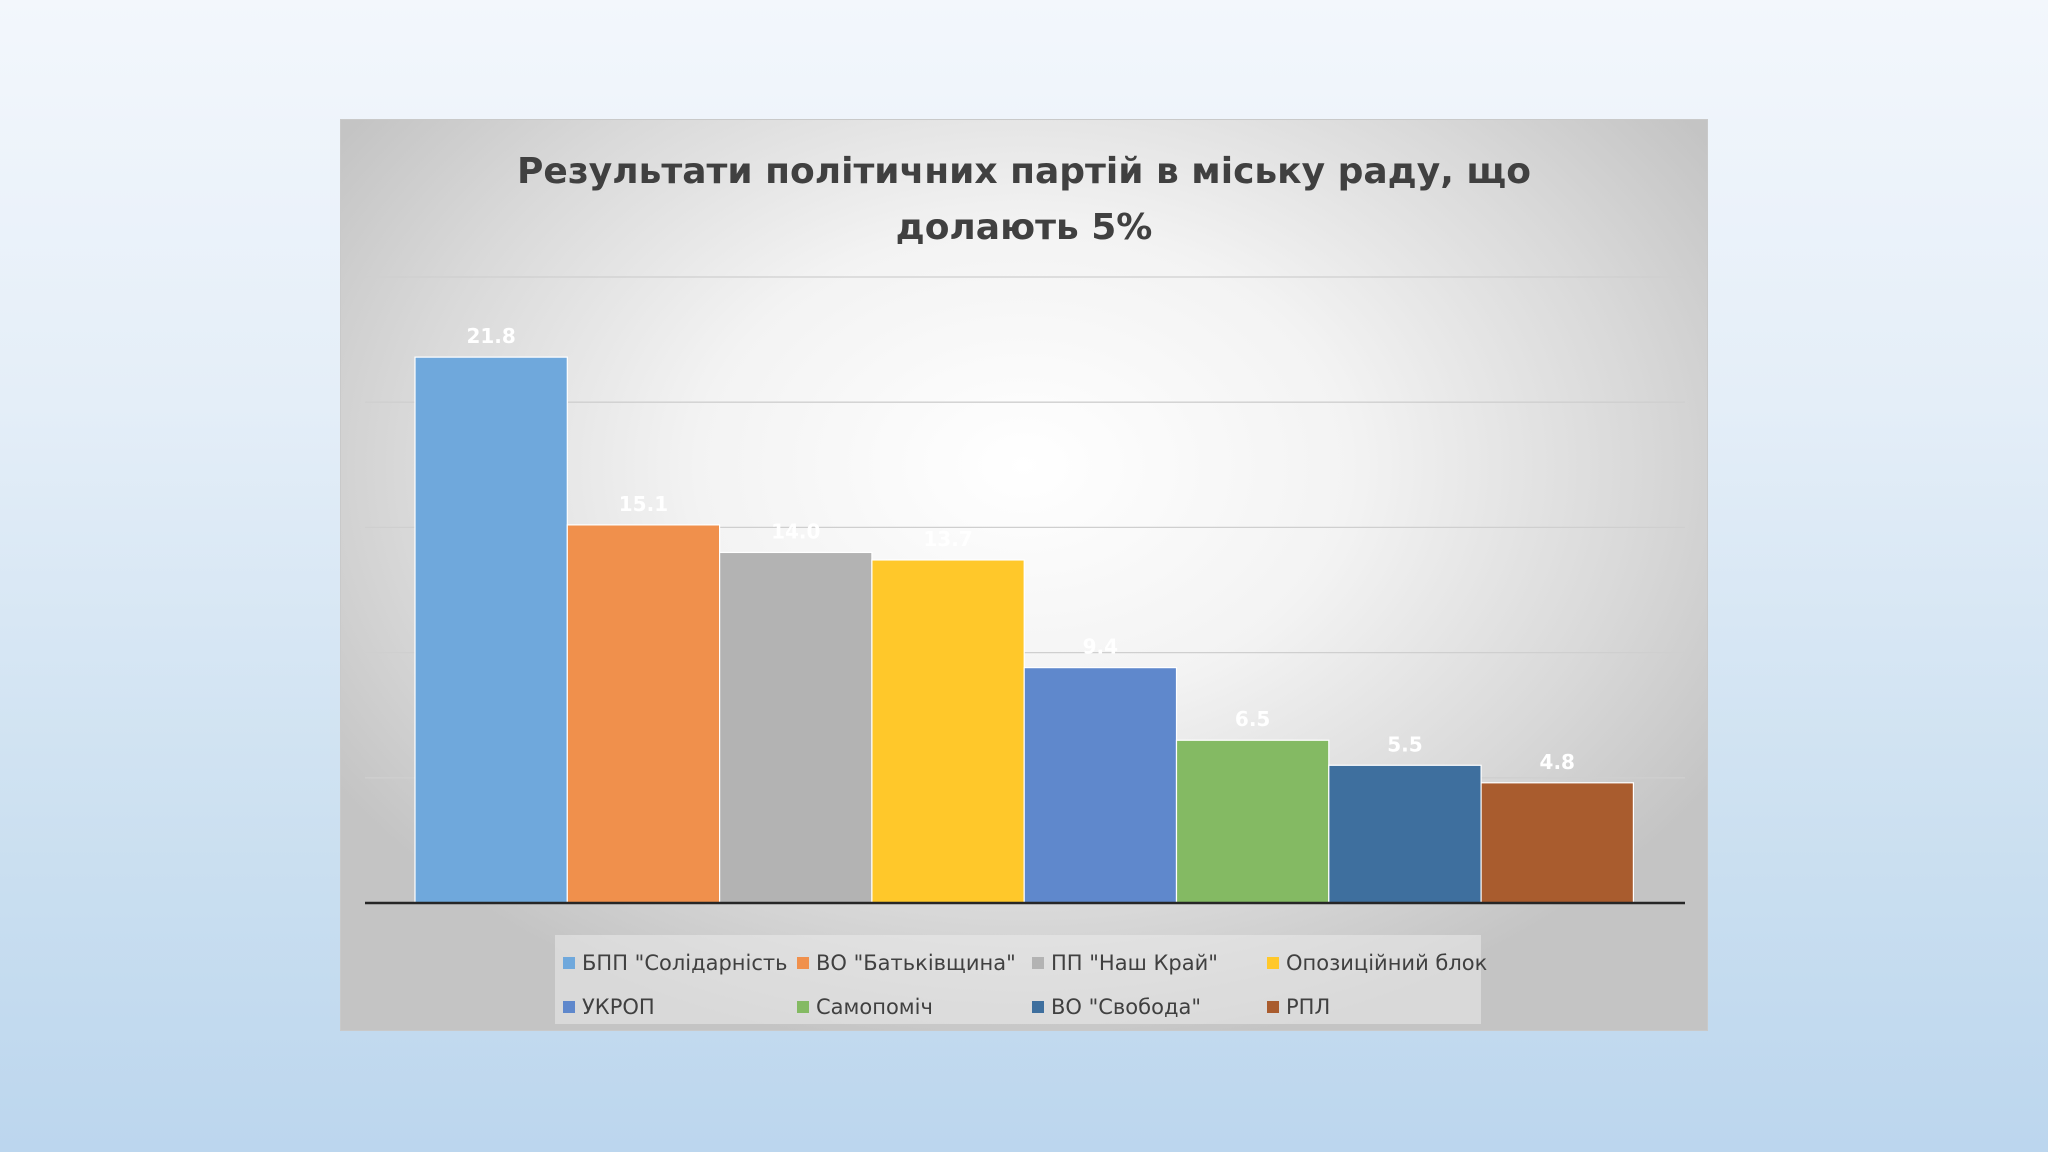  What do you see at coordinates (916, 963) in the screenshot?
I see `legend-label: ВО "Батьківщина"` at bounding box center [916, 963].